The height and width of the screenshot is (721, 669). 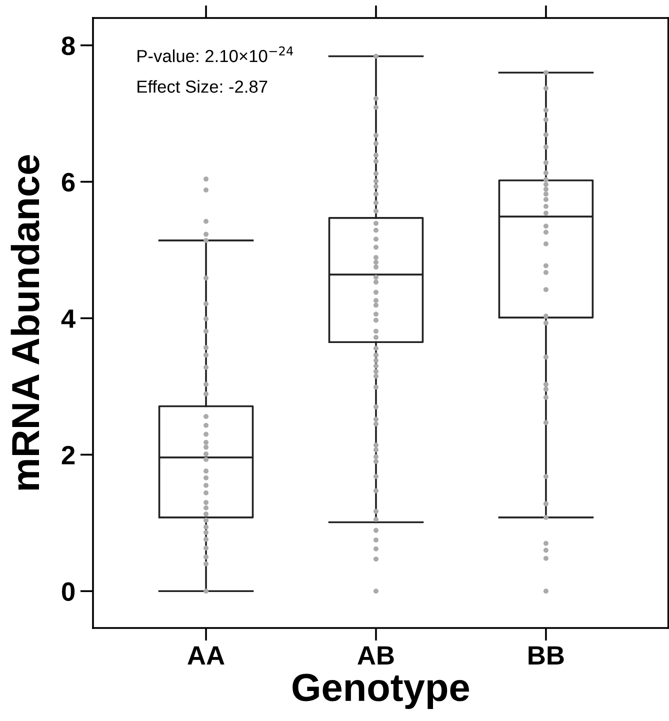 What do you see at coordinates (68, 182) in the screenshot?
I see `y-tick-label: 6` at bounding box center [68, 182].